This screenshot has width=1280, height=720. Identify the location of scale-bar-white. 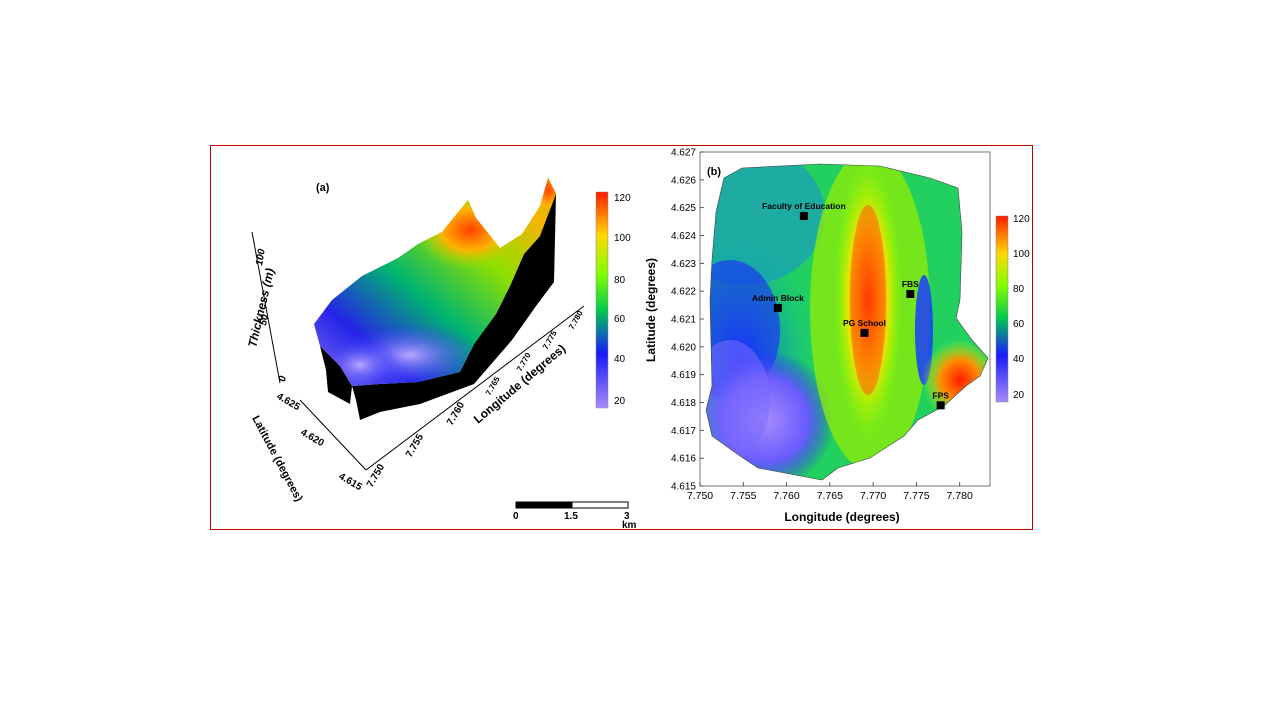
(600, 505).